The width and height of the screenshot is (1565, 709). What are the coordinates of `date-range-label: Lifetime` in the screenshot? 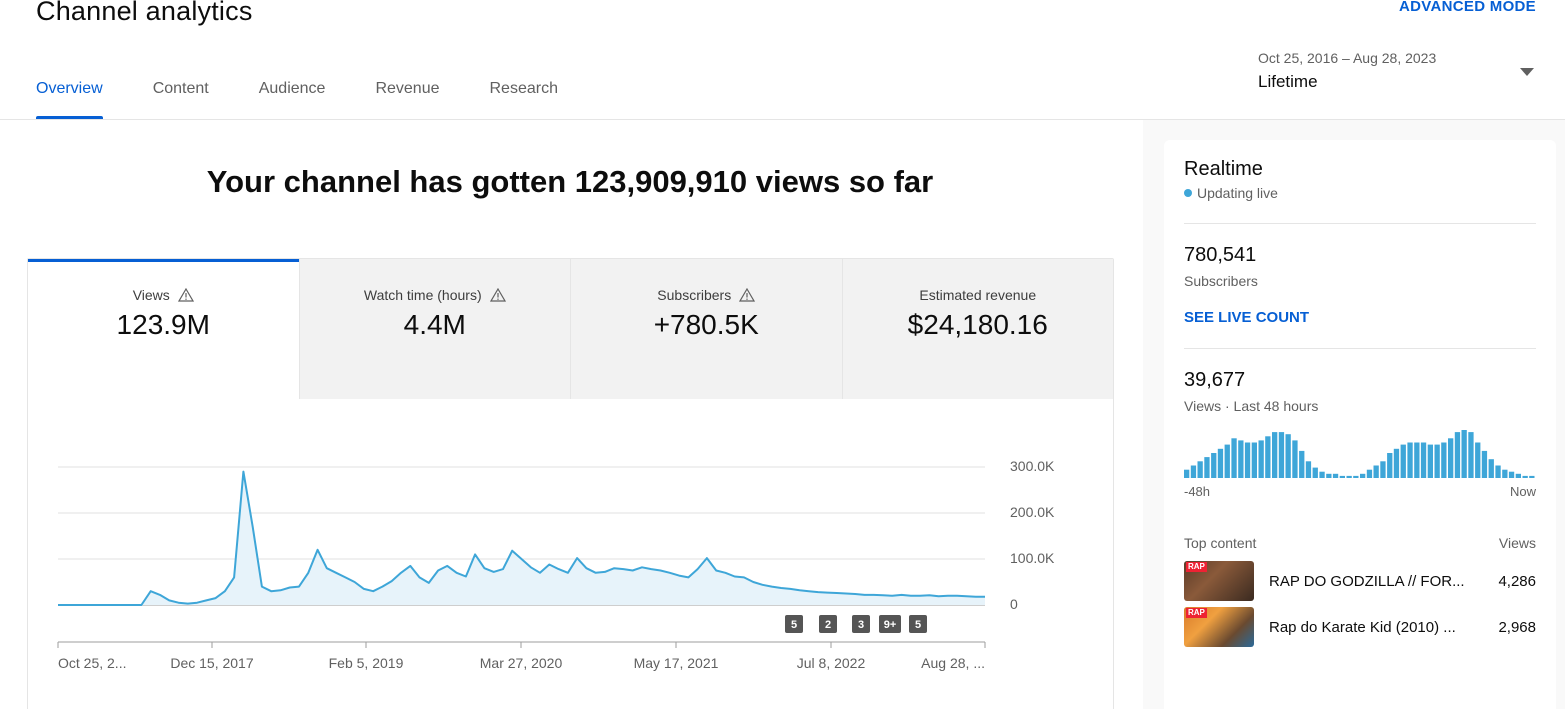 It's located at (1288, 81).